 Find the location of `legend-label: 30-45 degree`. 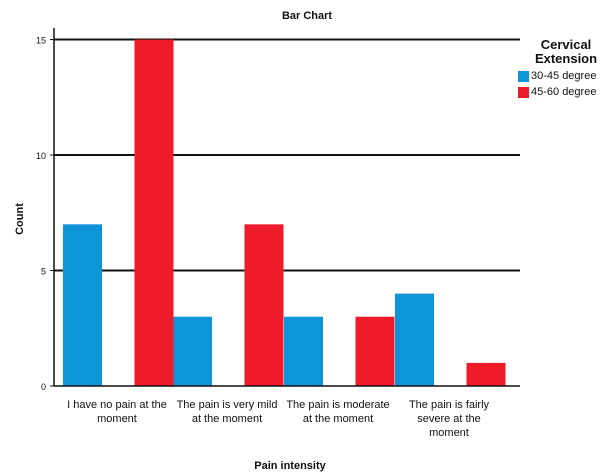

legend-label: 30-45 degree is located at coordinates (564, 76).